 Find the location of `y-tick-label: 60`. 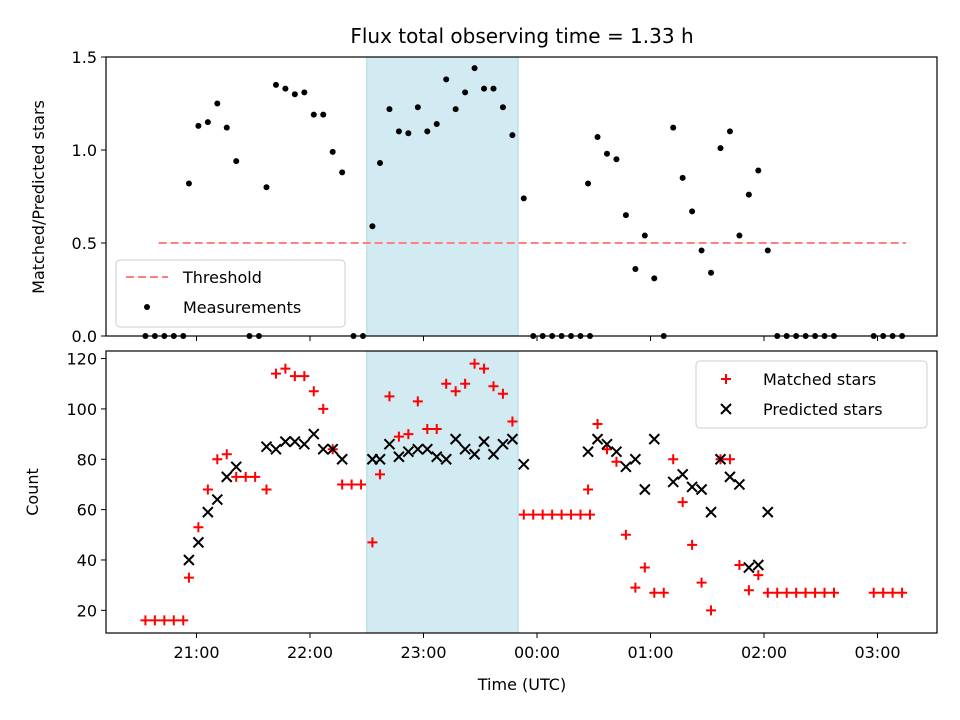

y-tick-label: 60 is located at coordinates (87, 510).